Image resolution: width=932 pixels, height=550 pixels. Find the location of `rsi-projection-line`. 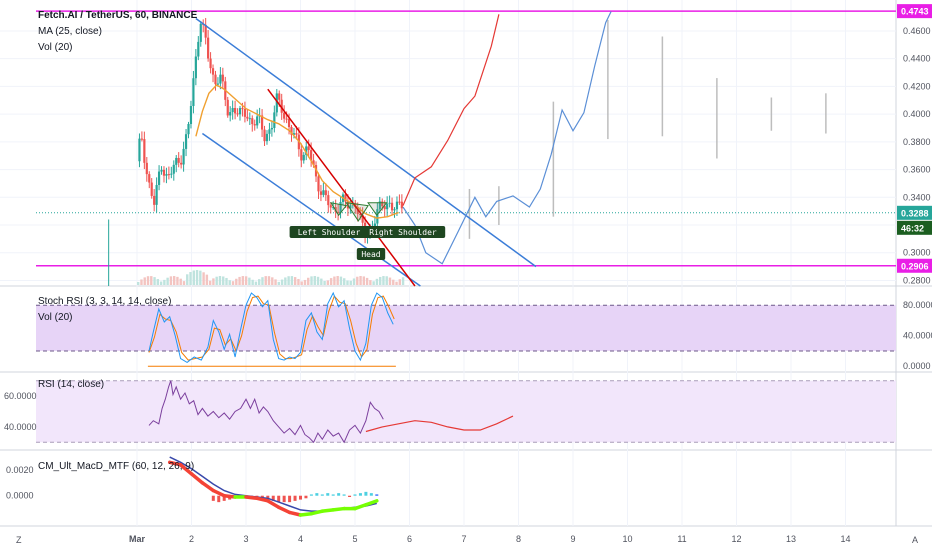

rsi-projection-line is located at coordinates (439, 424).